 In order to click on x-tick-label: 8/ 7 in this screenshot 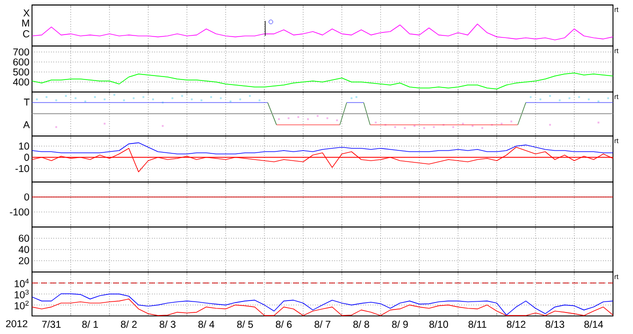, I will do `click(322, 324)`.